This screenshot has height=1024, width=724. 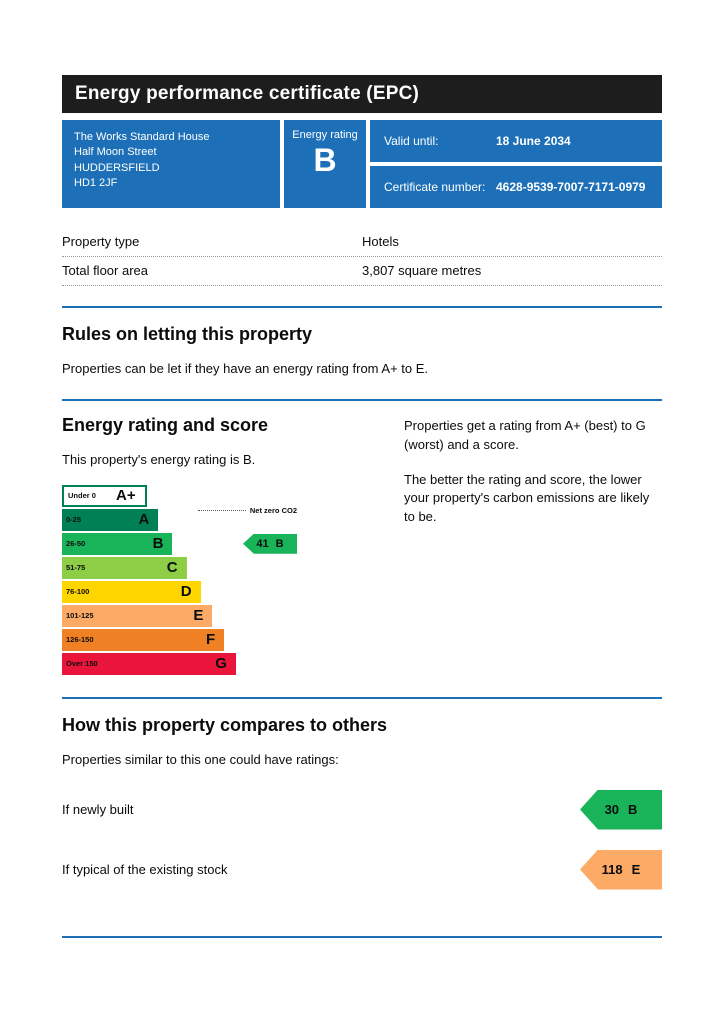 I want to click on energy-rating-box: Energy rating B, so click(x=325, y=164).